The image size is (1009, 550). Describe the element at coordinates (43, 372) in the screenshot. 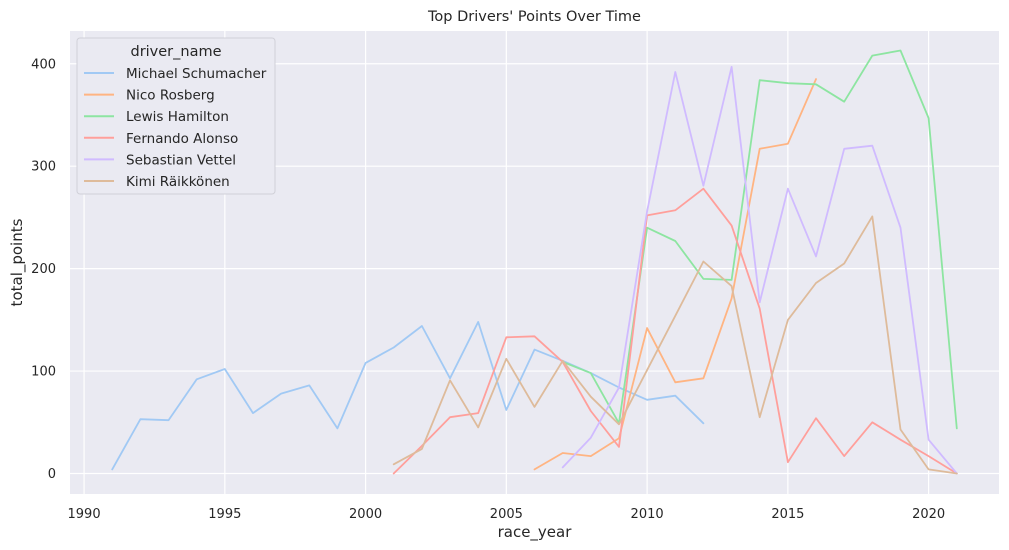

I see `y-tick-label: 100` at that location.